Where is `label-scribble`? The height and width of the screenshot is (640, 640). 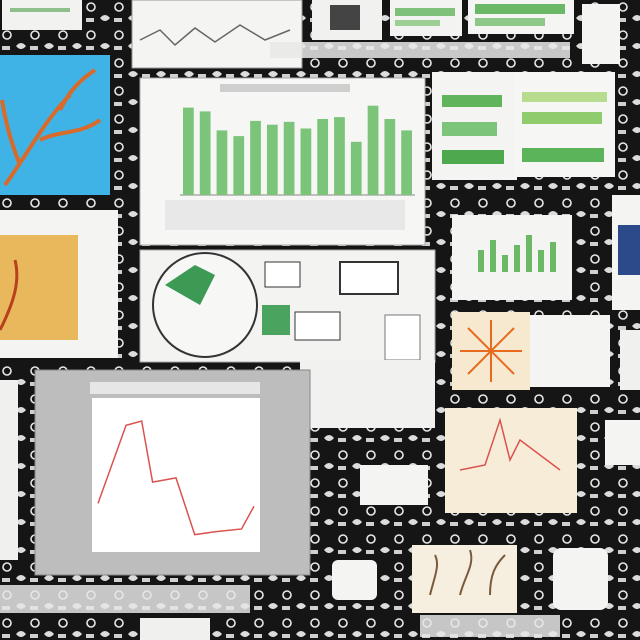 label-scribble is located at coordinates (285, 215).